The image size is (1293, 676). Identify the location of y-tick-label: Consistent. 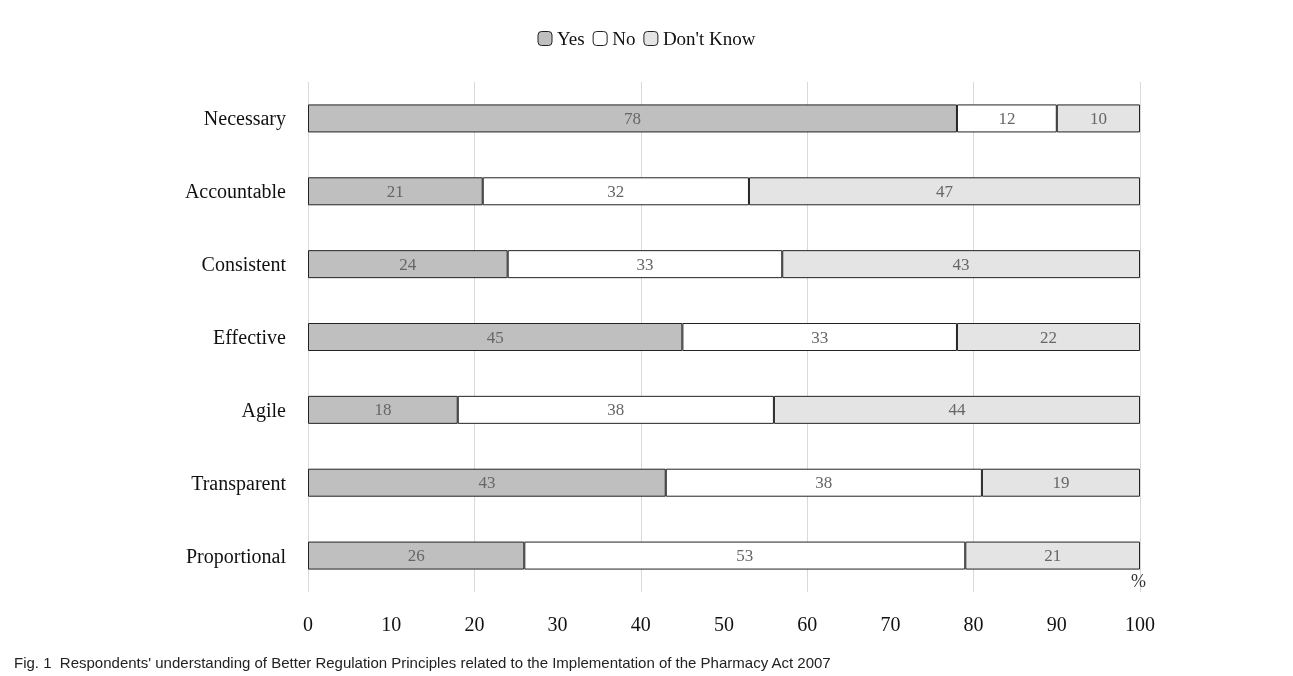
(244, 264).